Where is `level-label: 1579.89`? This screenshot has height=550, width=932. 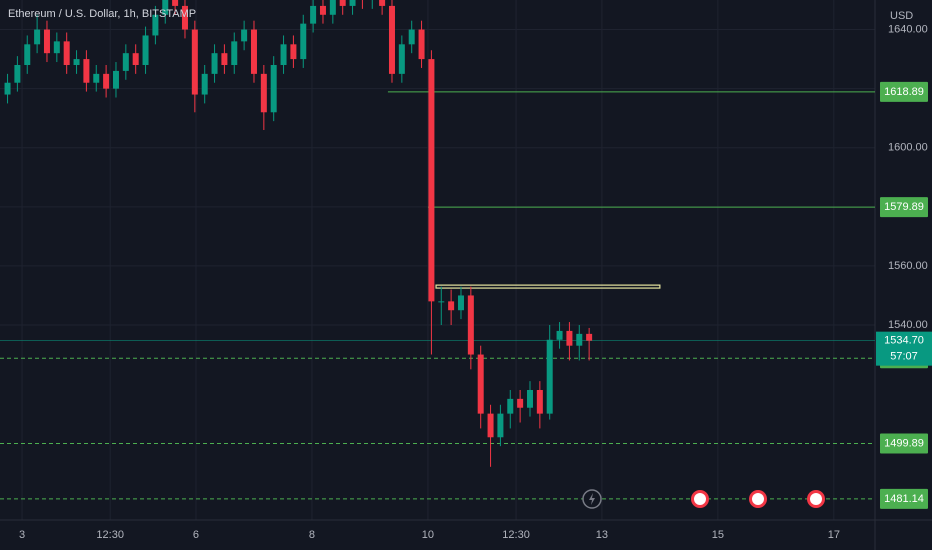
level-label: 1579.89 is located at coordinates (904, 207).